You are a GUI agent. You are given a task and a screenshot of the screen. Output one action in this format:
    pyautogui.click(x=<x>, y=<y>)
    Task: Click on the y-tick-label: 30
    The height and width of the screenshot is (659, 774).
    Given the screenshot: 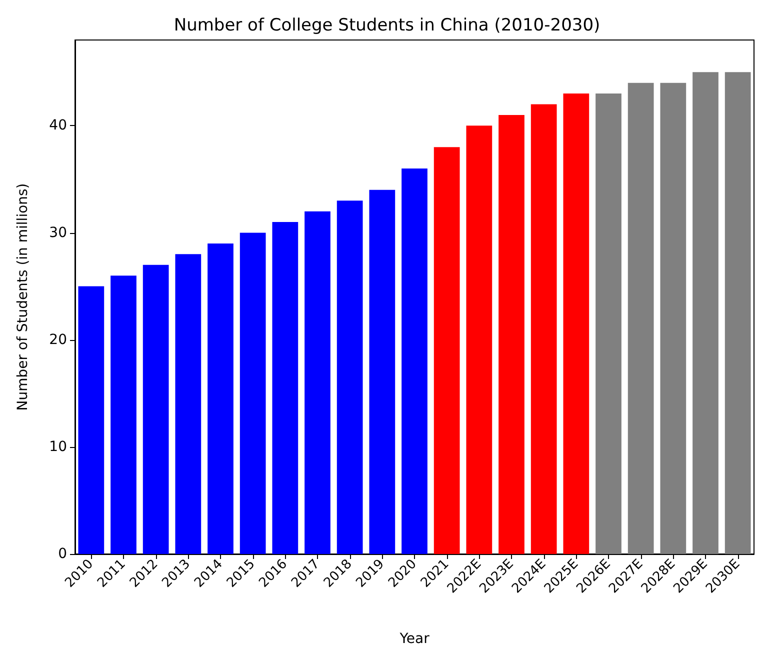 What is the action you would take?
    pyautogui.click(x=58, y=232)
    